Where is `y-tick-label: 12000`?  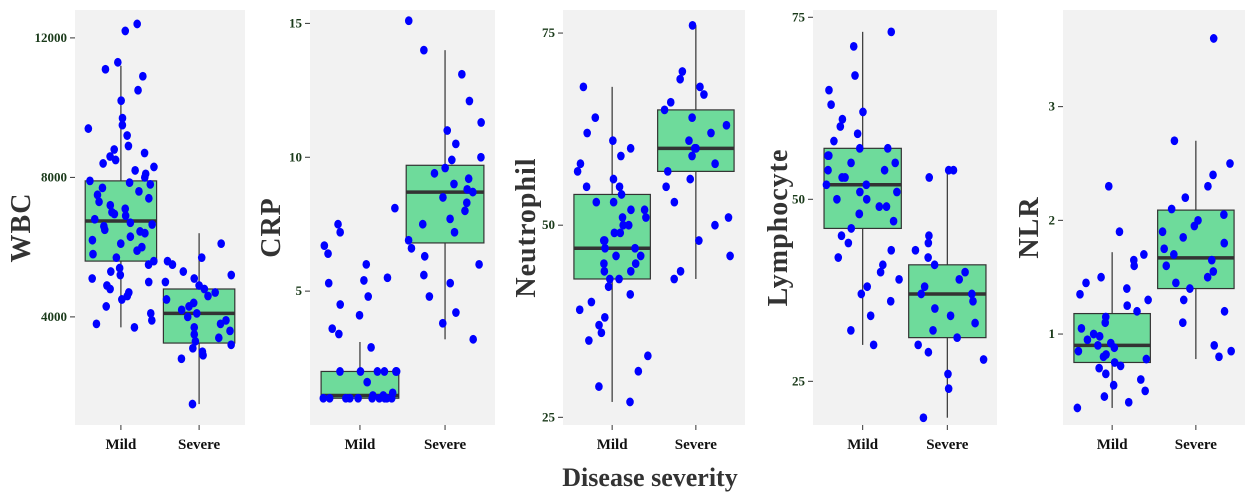 y-tick-label: 12000 is located at coordinates (51, 37).